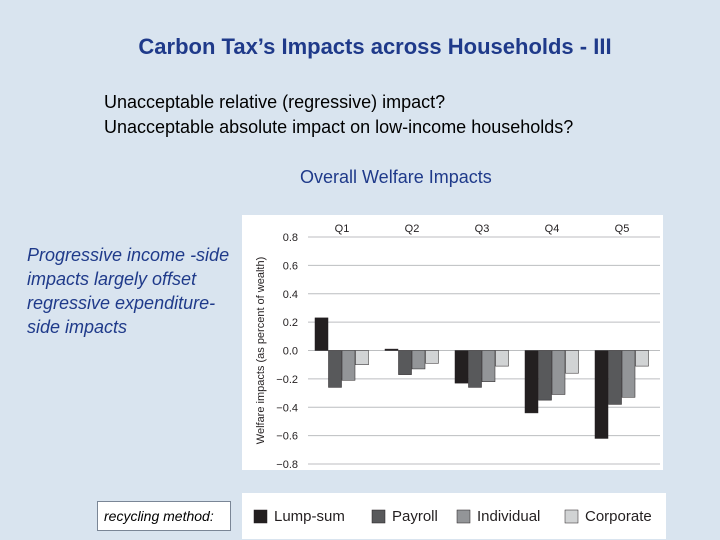 Image resolution: width=720 pixels, height=540 pixels. What do you see at coordinates (552, 229) in the screenshot?
I see `x-category-label: Q4` at bounding box center [552, 229].